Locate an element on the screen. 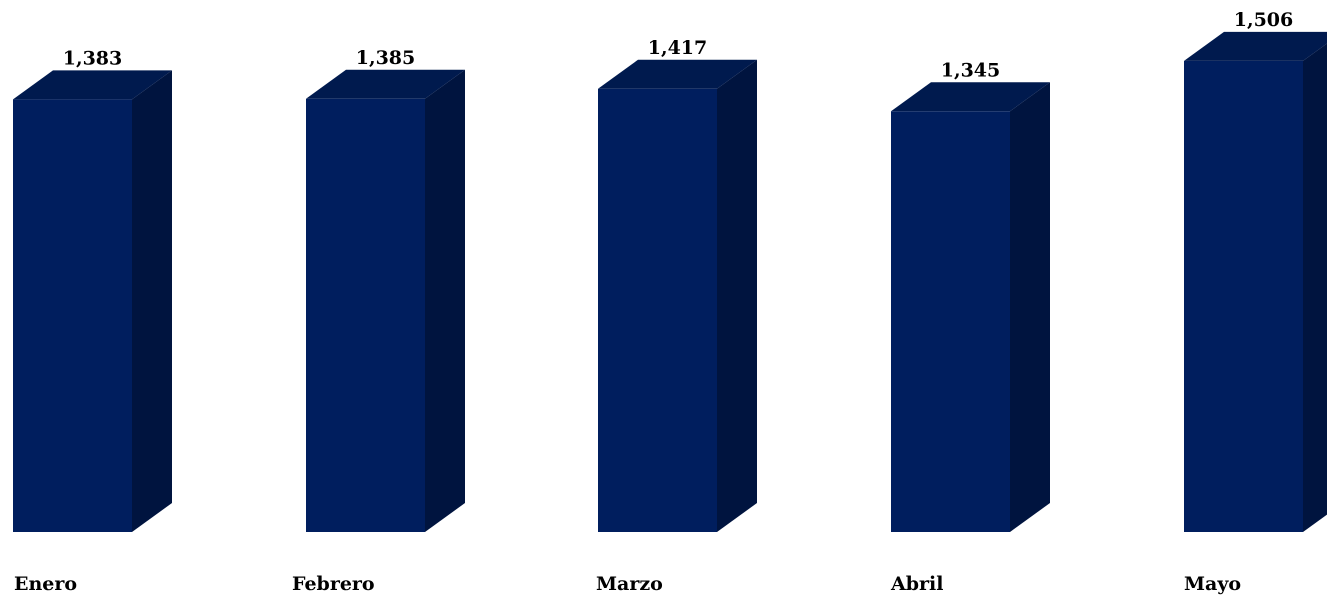  x-tick-label: Marzo is located at coordinates (629, 584).